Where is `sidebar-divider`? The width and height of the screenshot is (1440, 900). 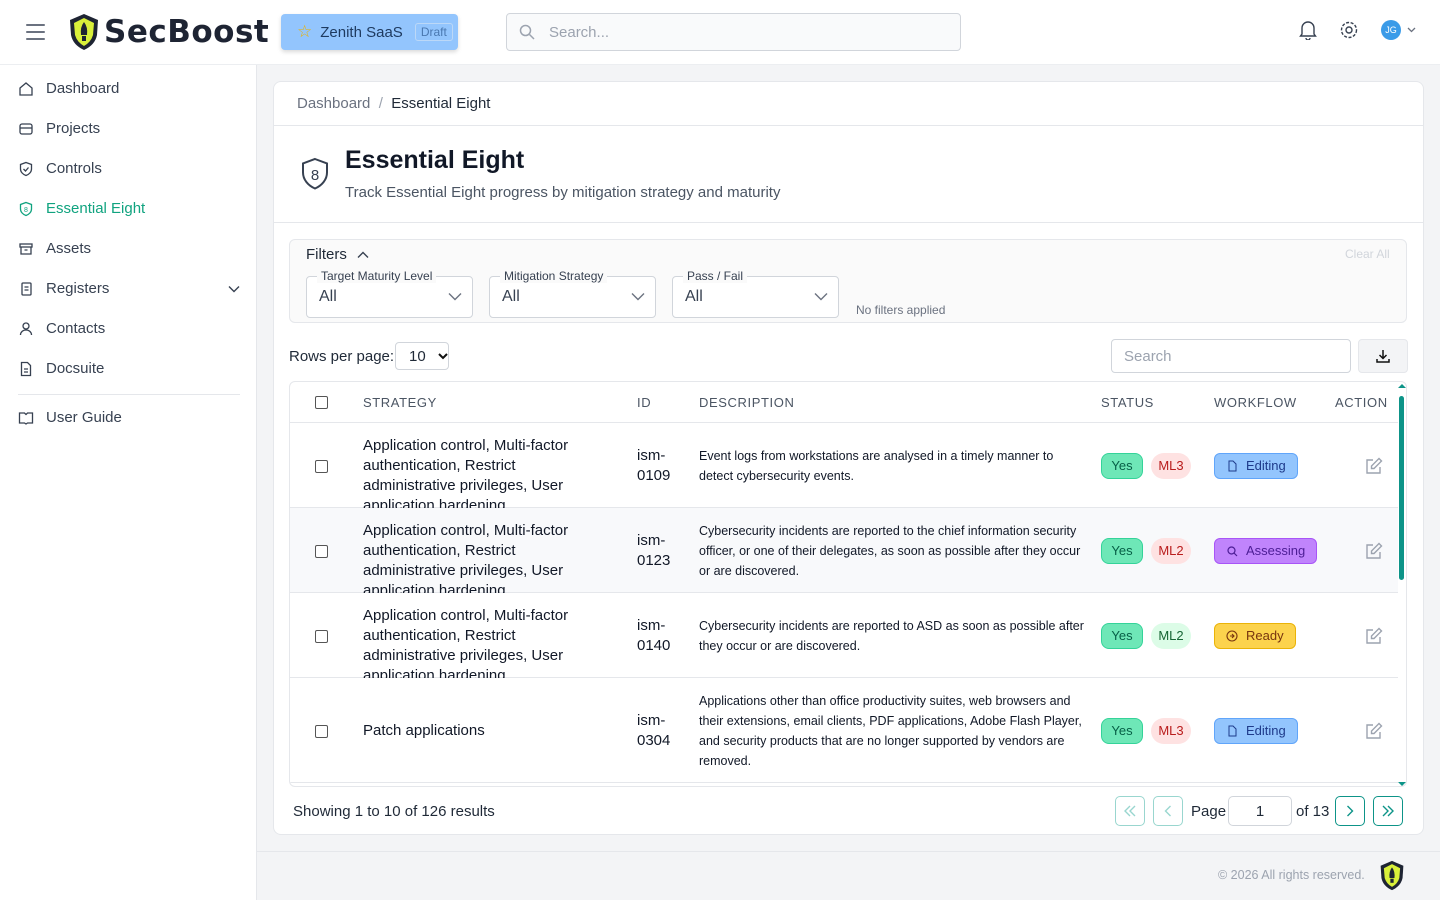
sidebar-divider is located at coordinates (129, 394).